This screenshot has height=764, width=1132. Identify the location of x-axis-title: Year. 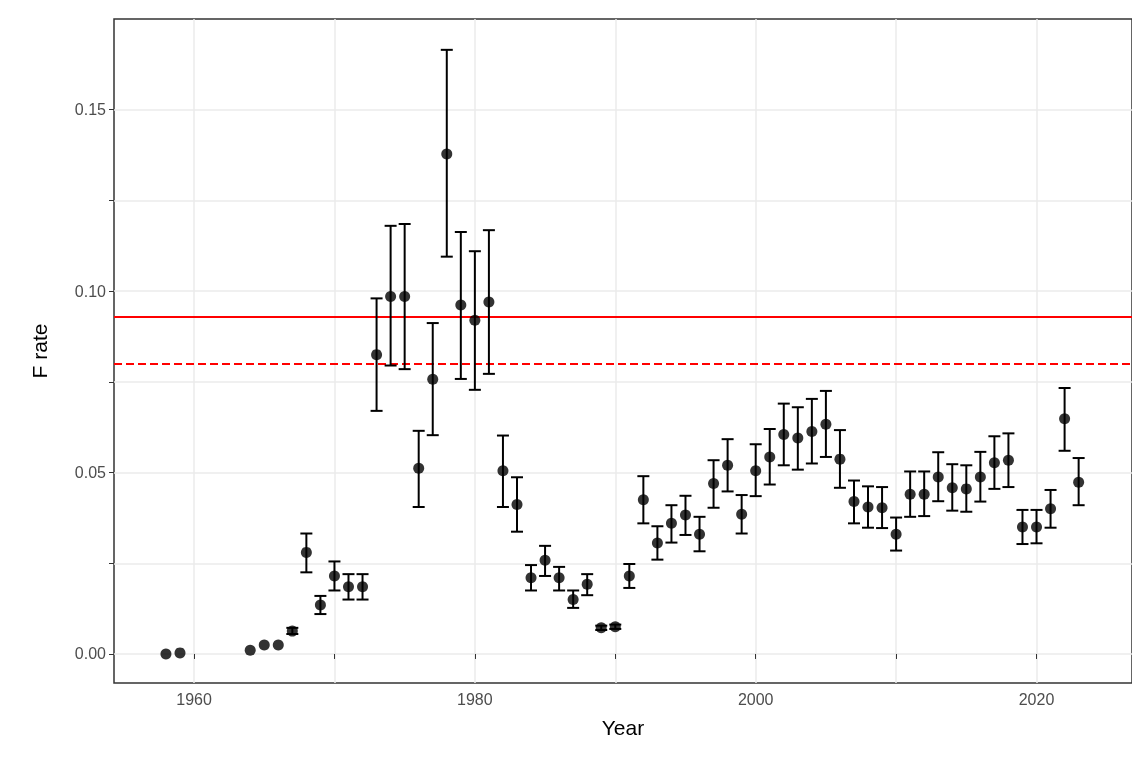
(623, 727).